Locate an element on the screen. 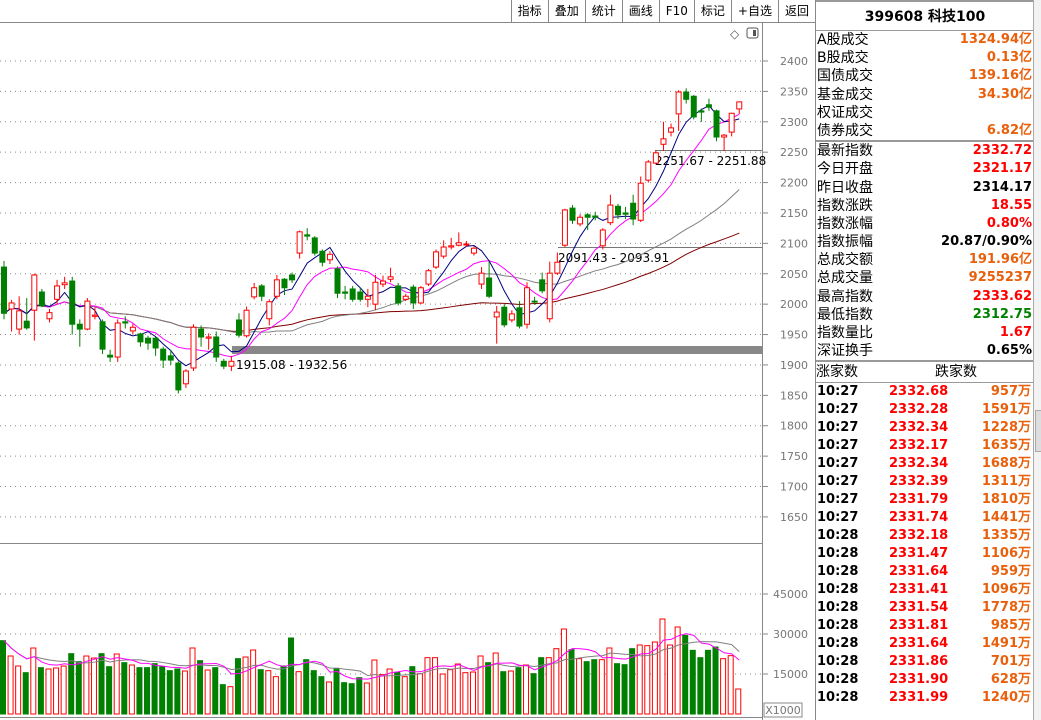  toolbar-button-5: 标记 is located at coordinates (712, 11).